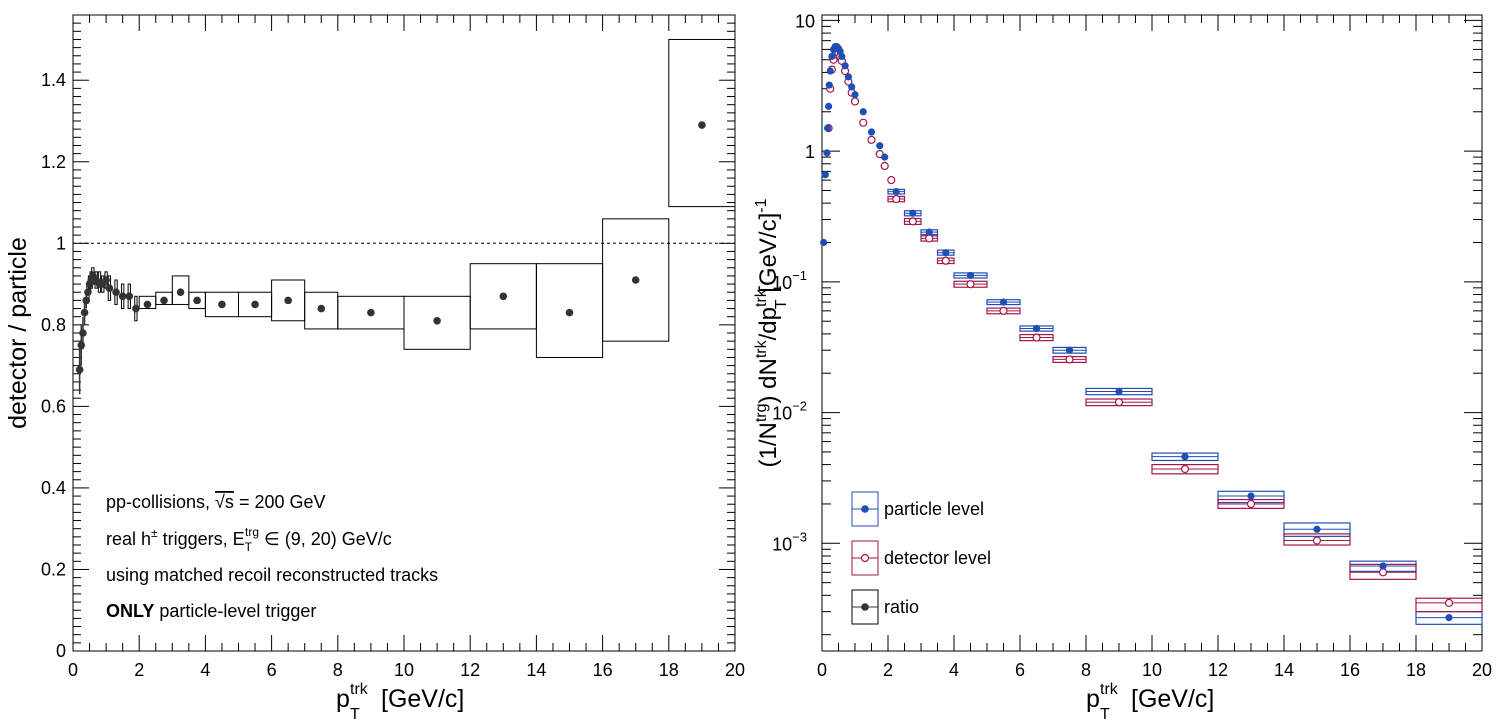  What do you see at coordinates (53, 406) in the screenshot?
I see `y-tick-label: 0.6` at bounding box center [53, 406].